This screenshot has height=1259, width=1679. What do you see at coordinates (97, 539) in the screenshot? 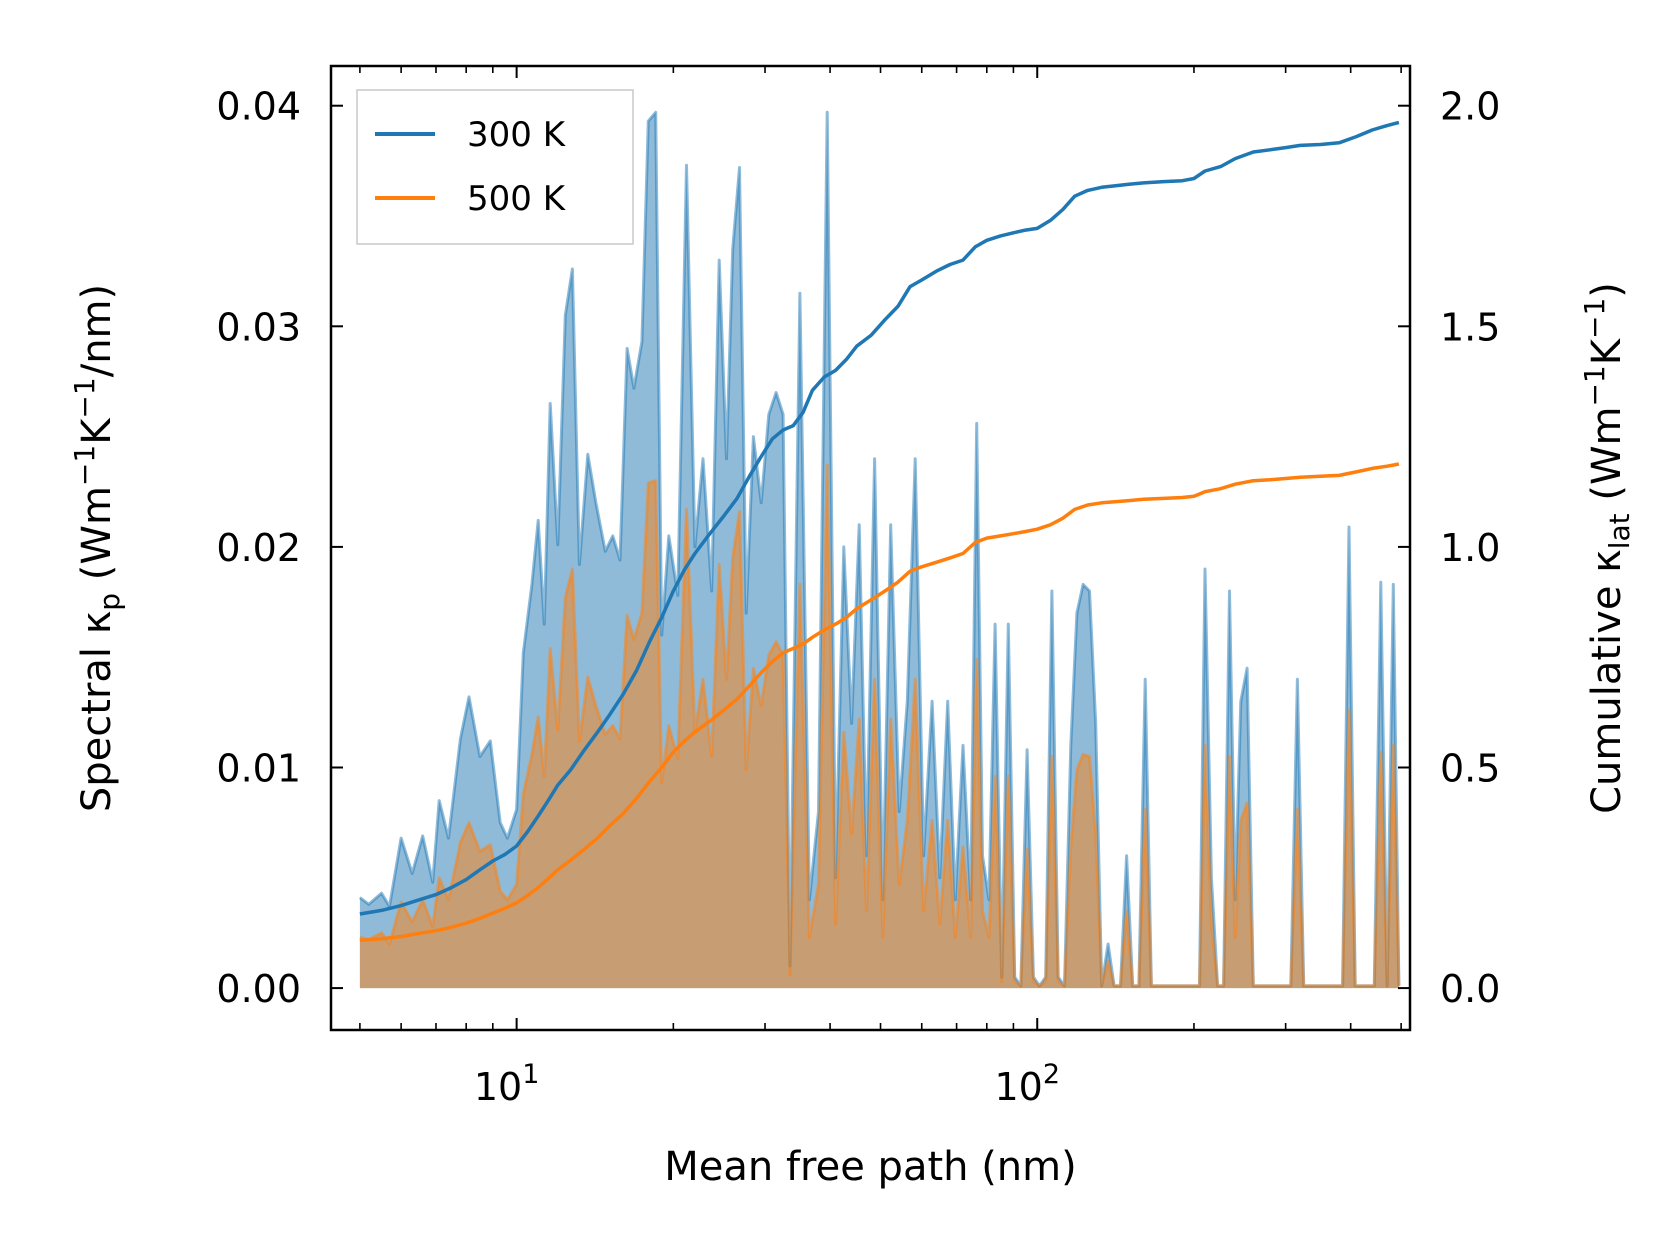
I see `left-y-label-units-open: (Wm` at bounding box center [97, 539].